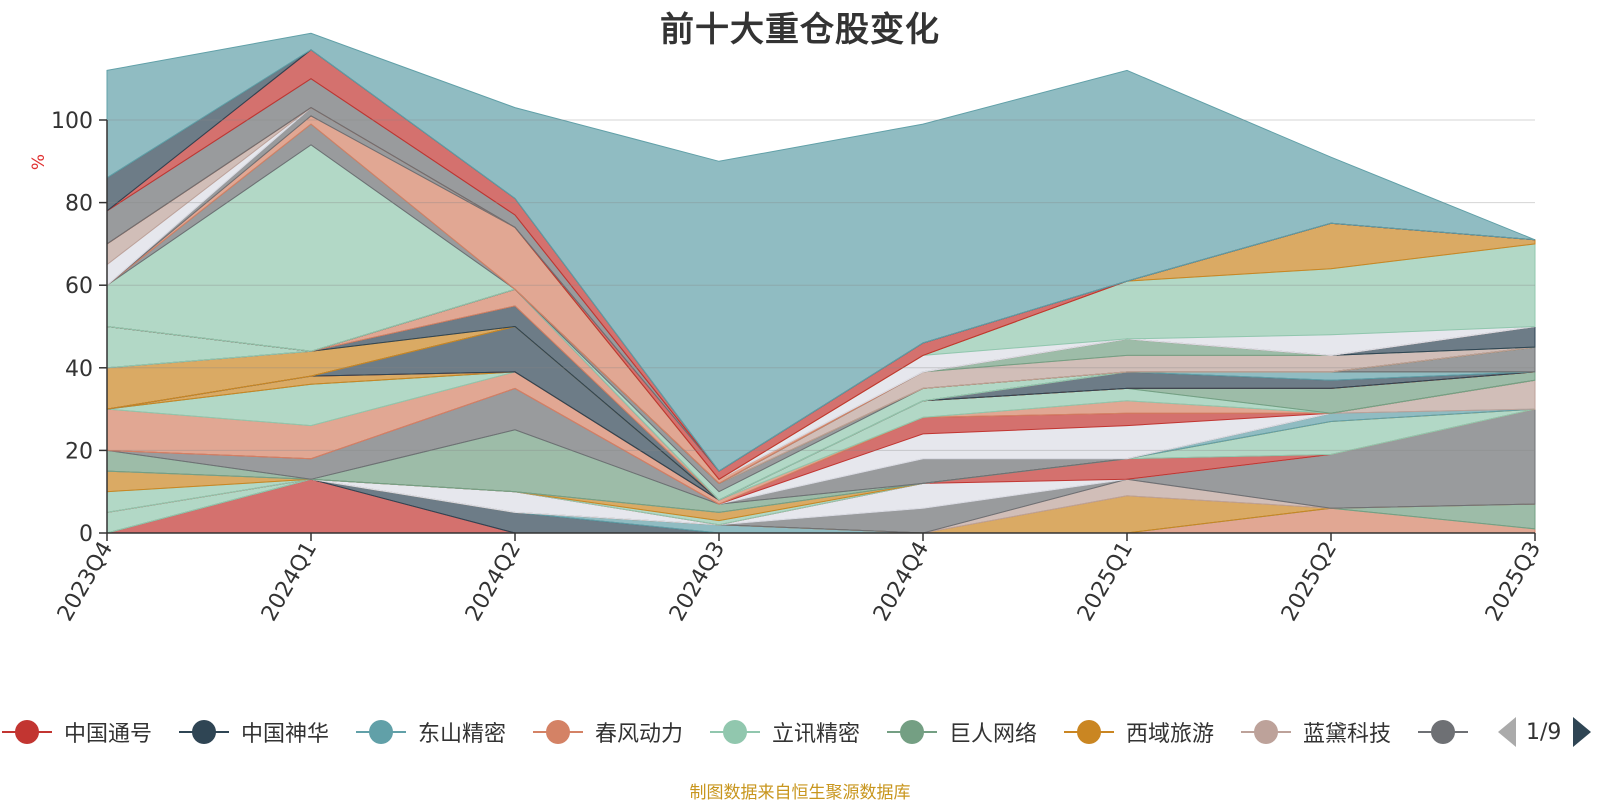 This screenshot has width=1600, height=803. I want to click on legend: 中国通号 中国神华 东山精密 春风动力 立讯精密 巨人网络 西域旅游 蓝黛科技 中, so click(800, 732).